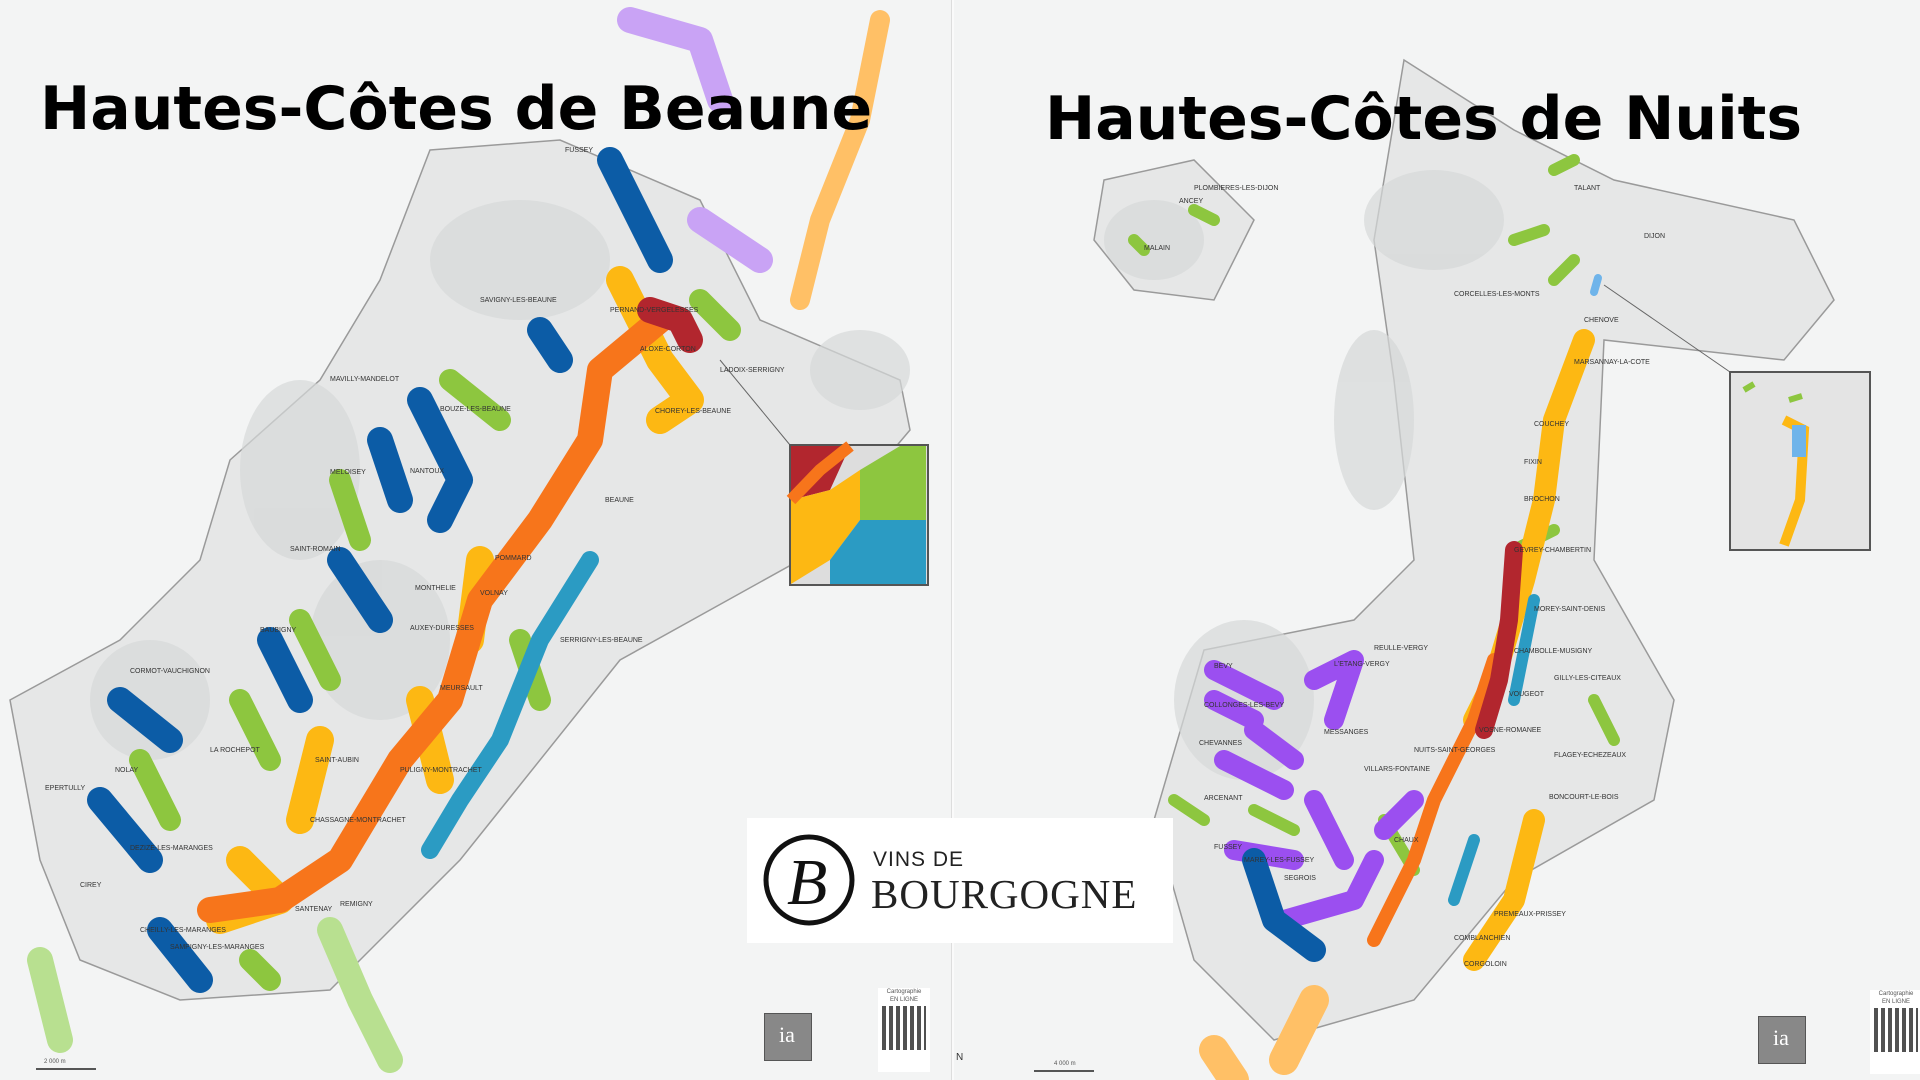 The image size is (1920, 1080). What do you see at coordinates (1401, 648) in the screenshot?
I see `place-label: REULLE-VERGY` at bounding box center [1401, 648].